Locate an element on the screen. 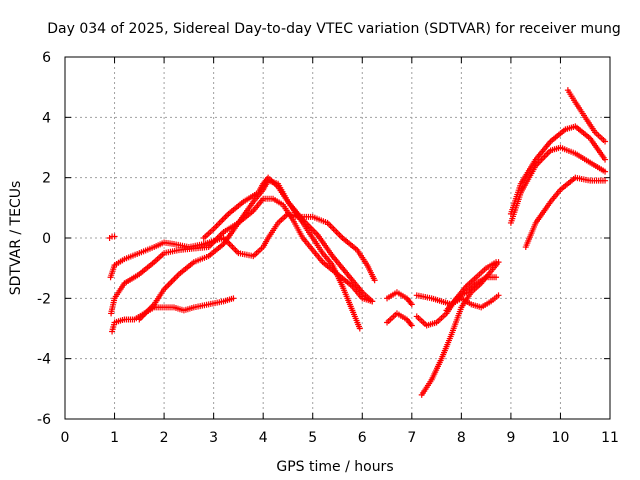 The image size is (640, 480). x-tick-label: 7 is located at coordinates (411, 438).